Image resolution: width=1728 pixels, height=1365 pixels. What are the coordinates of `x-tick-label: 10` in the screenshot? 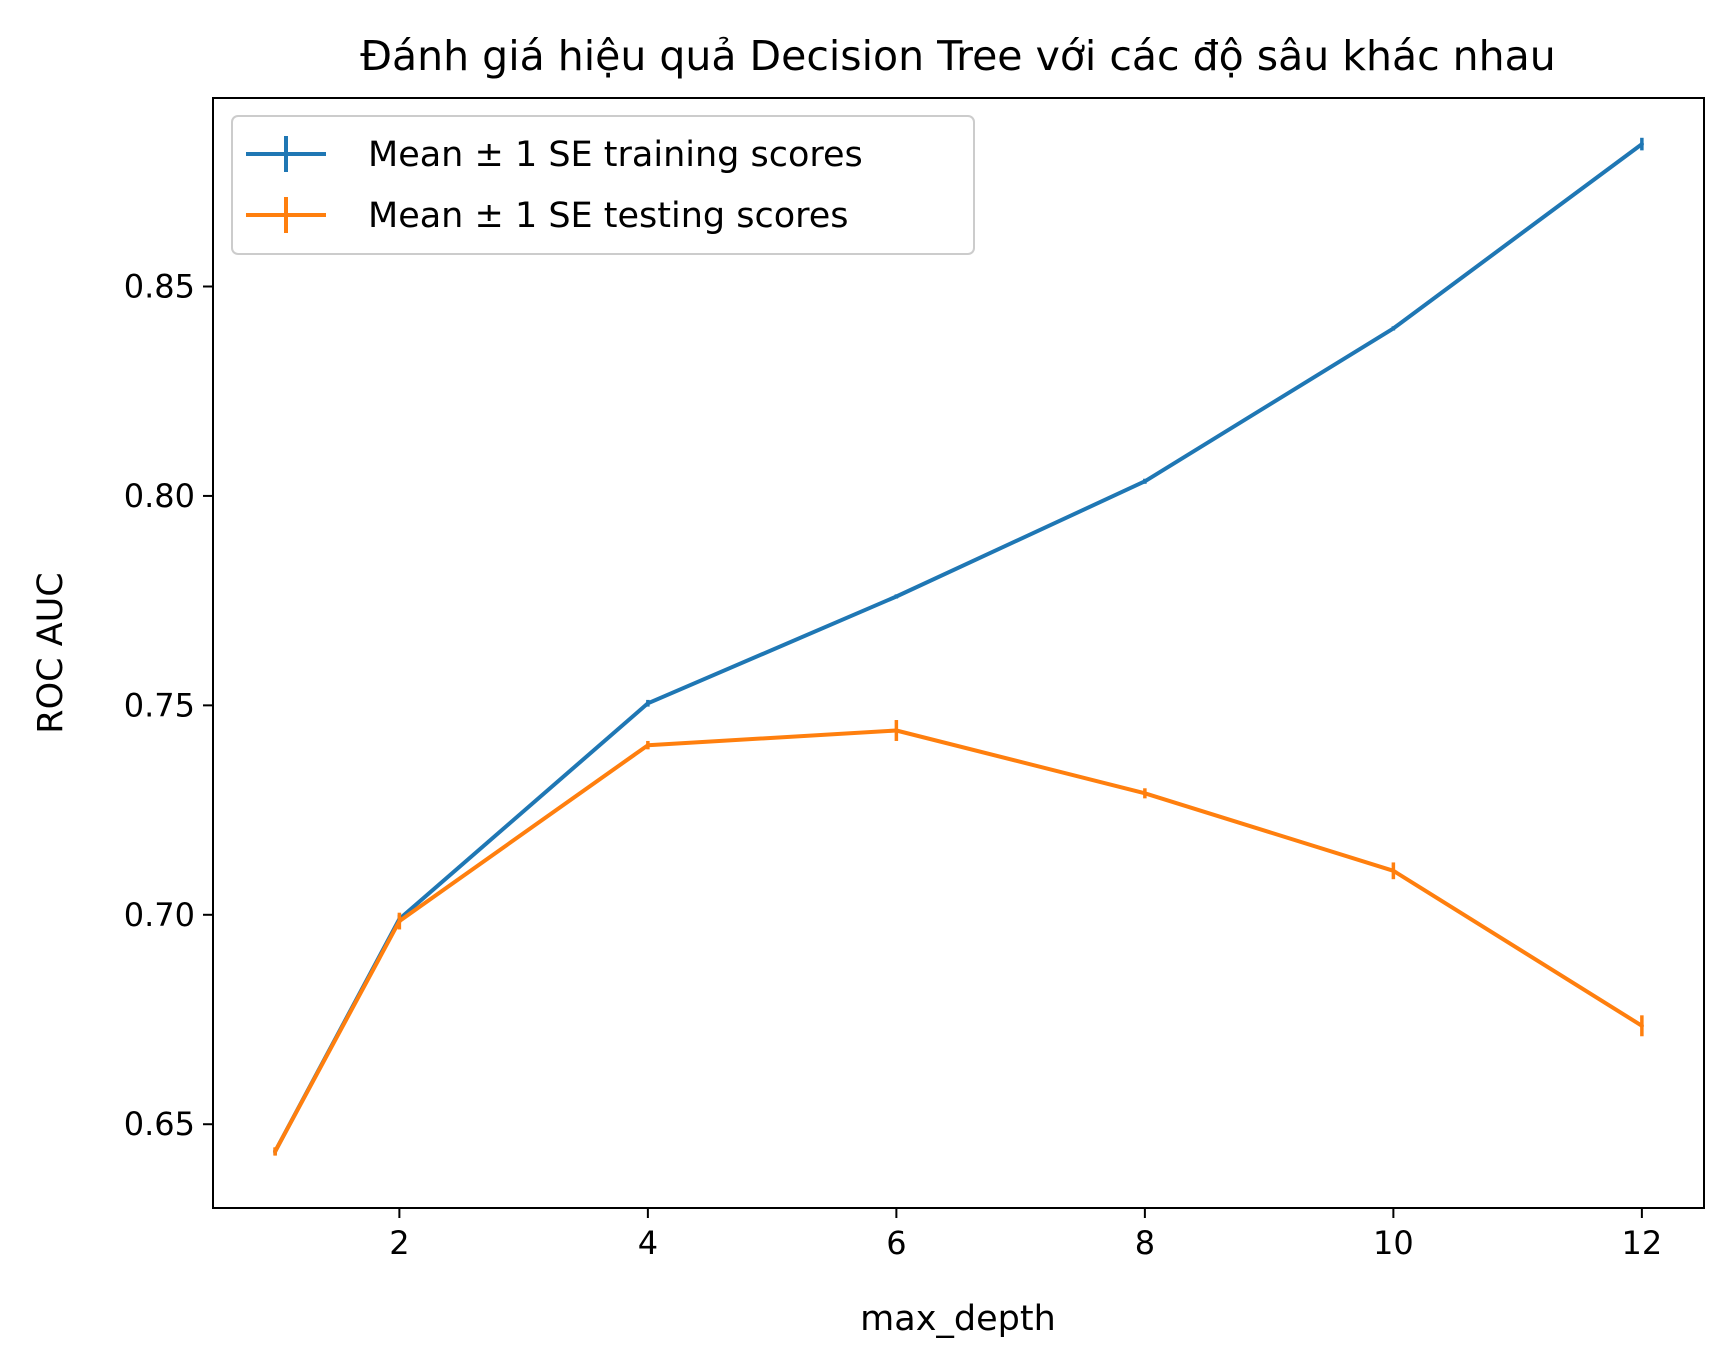 It's located at (1393, 1243).